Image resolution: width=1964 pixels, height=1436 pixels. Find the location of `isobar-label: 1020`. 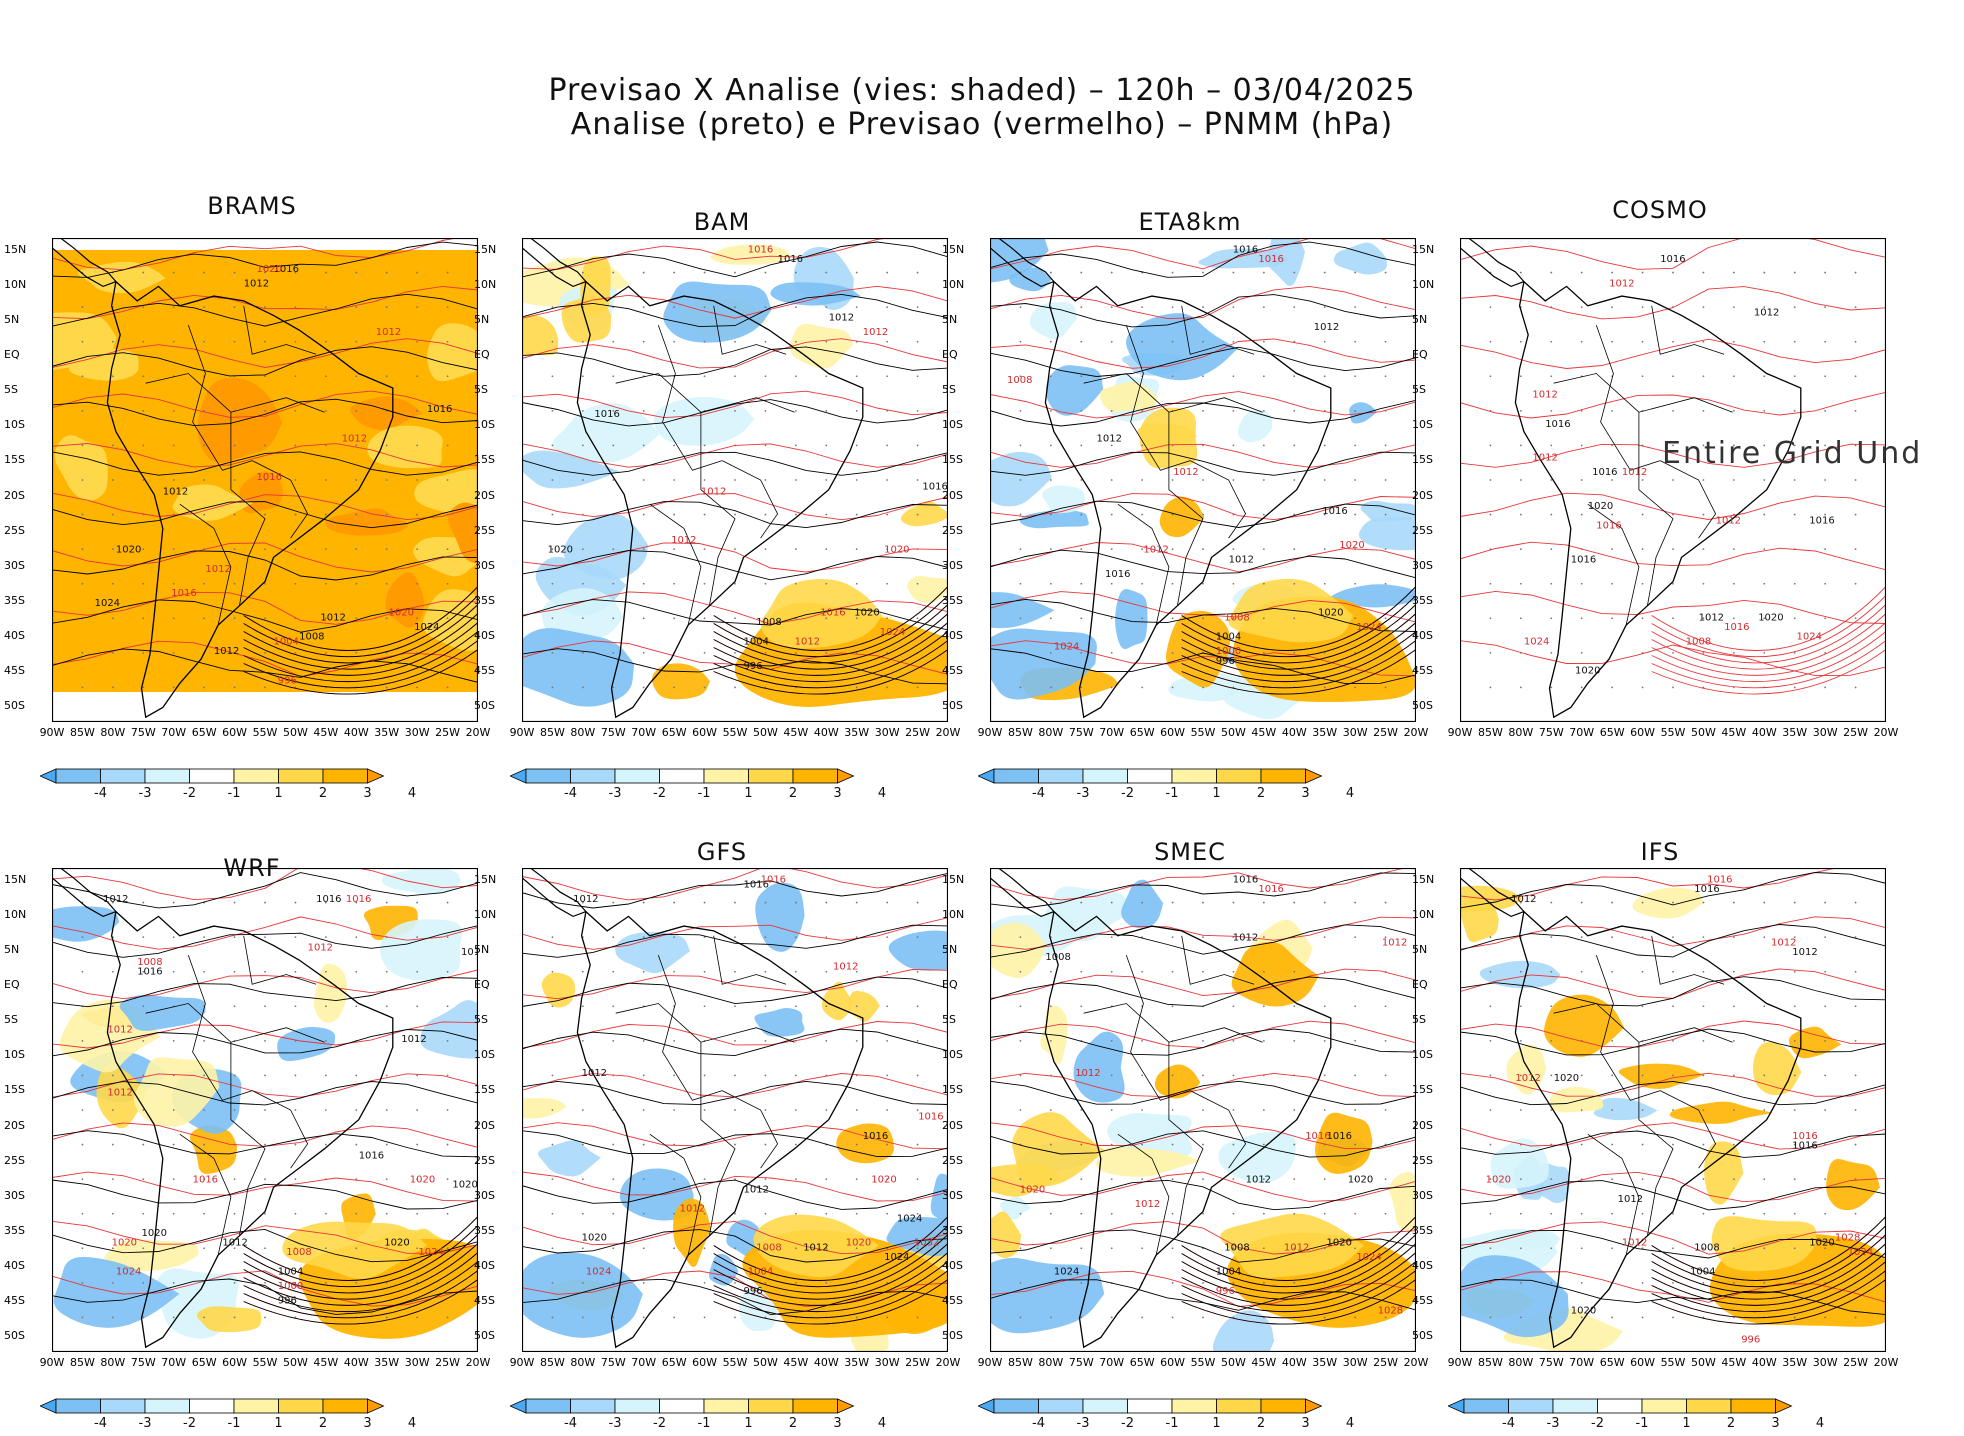

isobar-label: 1020 is located at coordinates (1583, 1310).